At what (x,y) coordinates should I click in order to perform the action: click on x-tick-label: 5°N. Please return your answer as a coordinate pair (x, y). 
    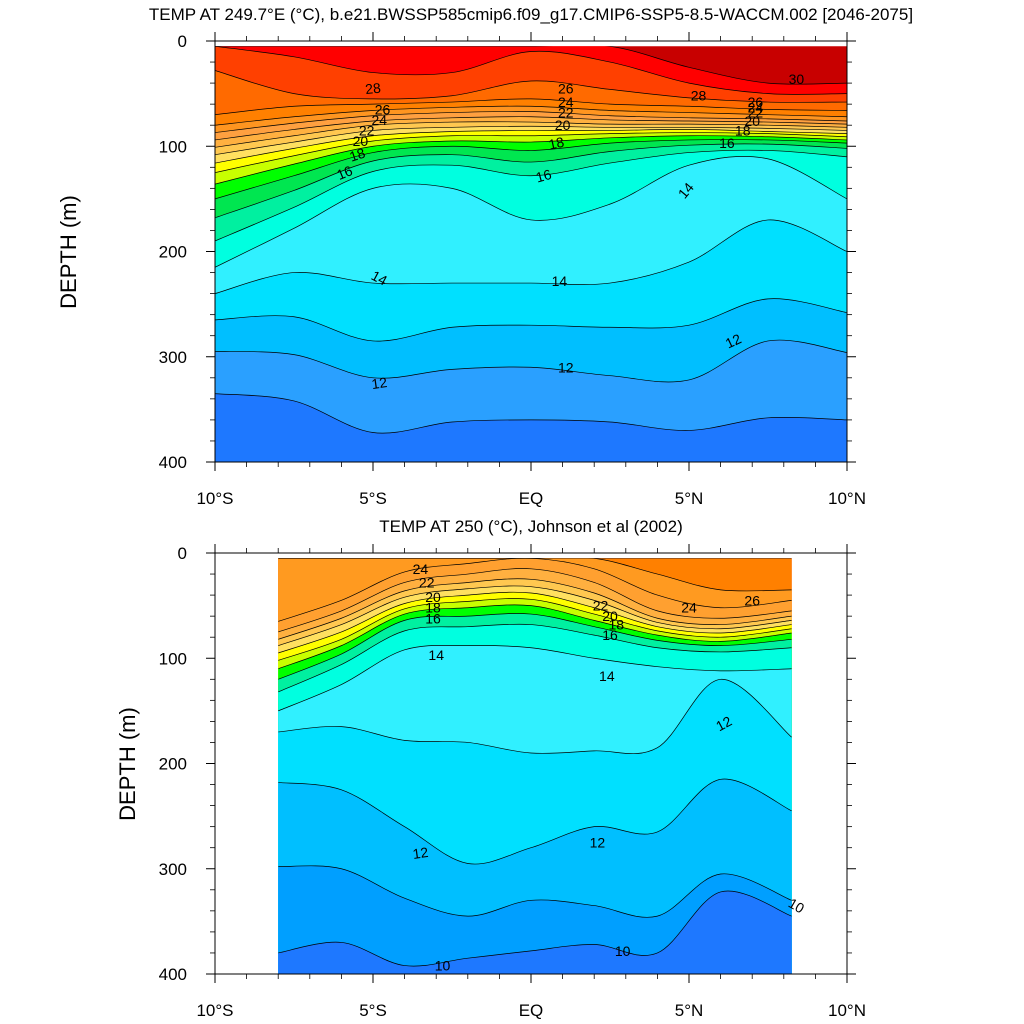
    Looking at the image, I should click on (689, 498).